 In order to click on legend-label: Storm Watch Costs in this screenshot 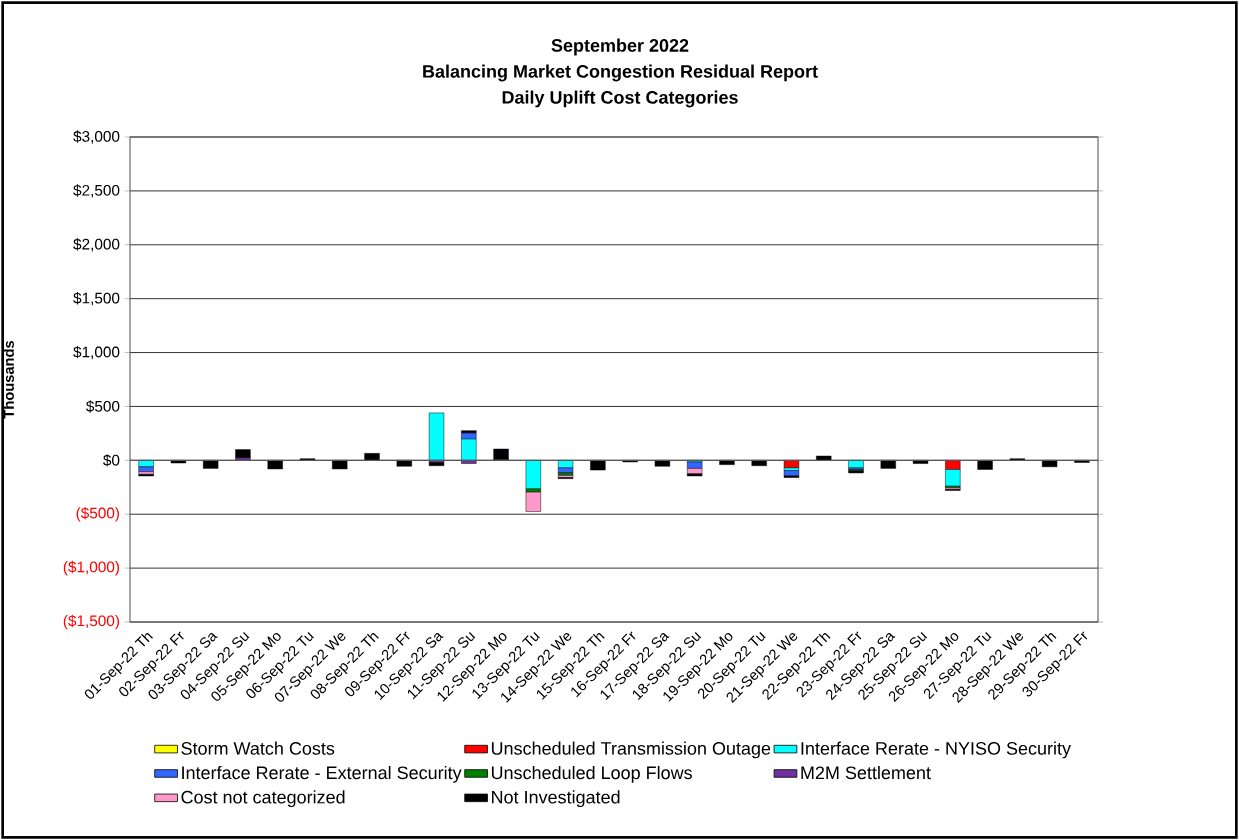, I will do `click(258, 748)`.